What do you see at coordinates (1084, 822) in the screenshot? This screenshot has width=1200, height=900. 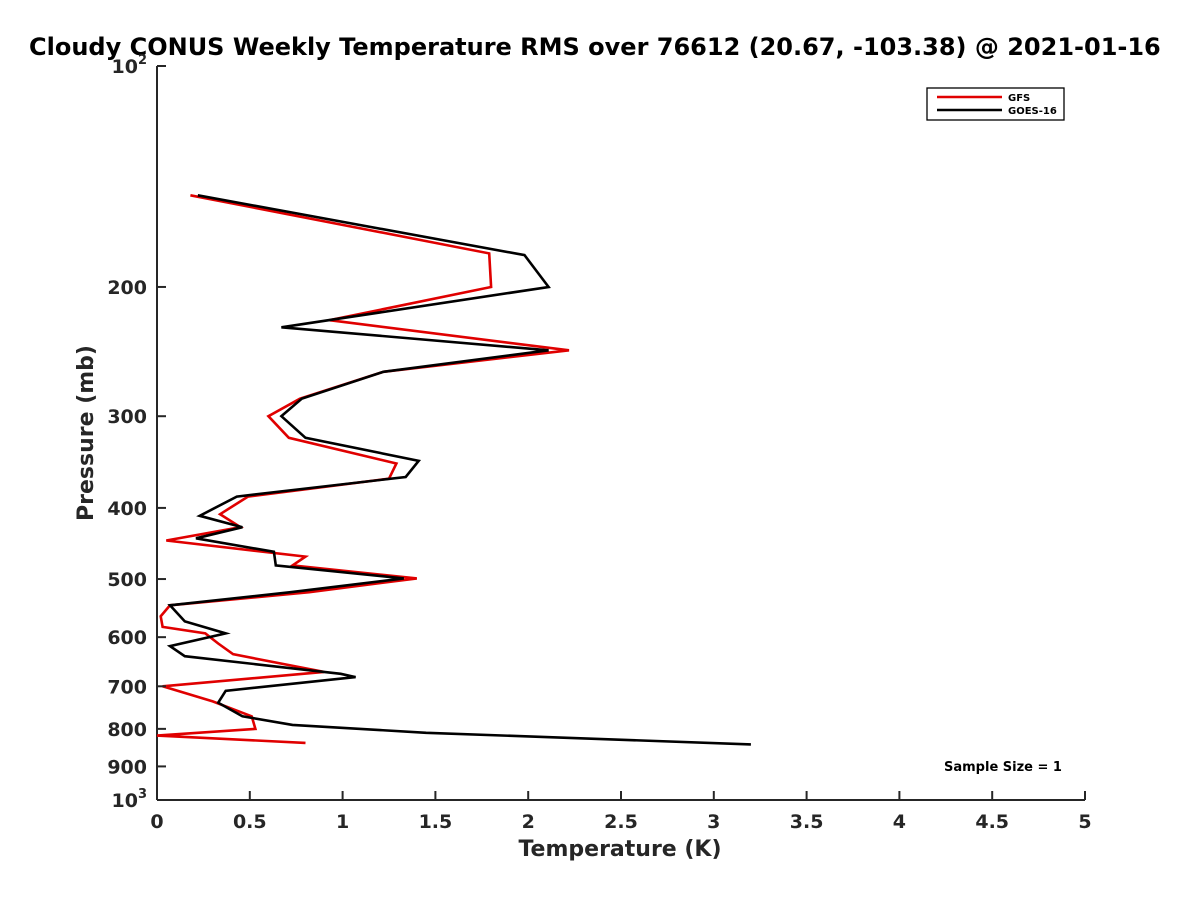 I see `x-tick-label: 5` at bounding box center [1084, 822].